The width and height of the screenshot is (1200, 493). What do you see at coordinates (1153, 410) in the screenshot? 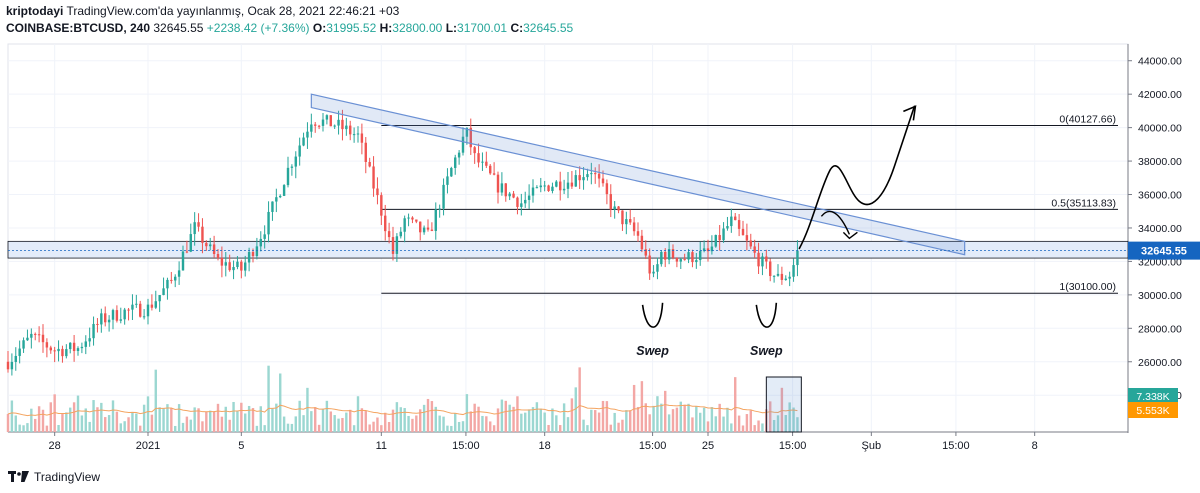
I see `volume-ma-badge` at bounding box center [1153, 410].